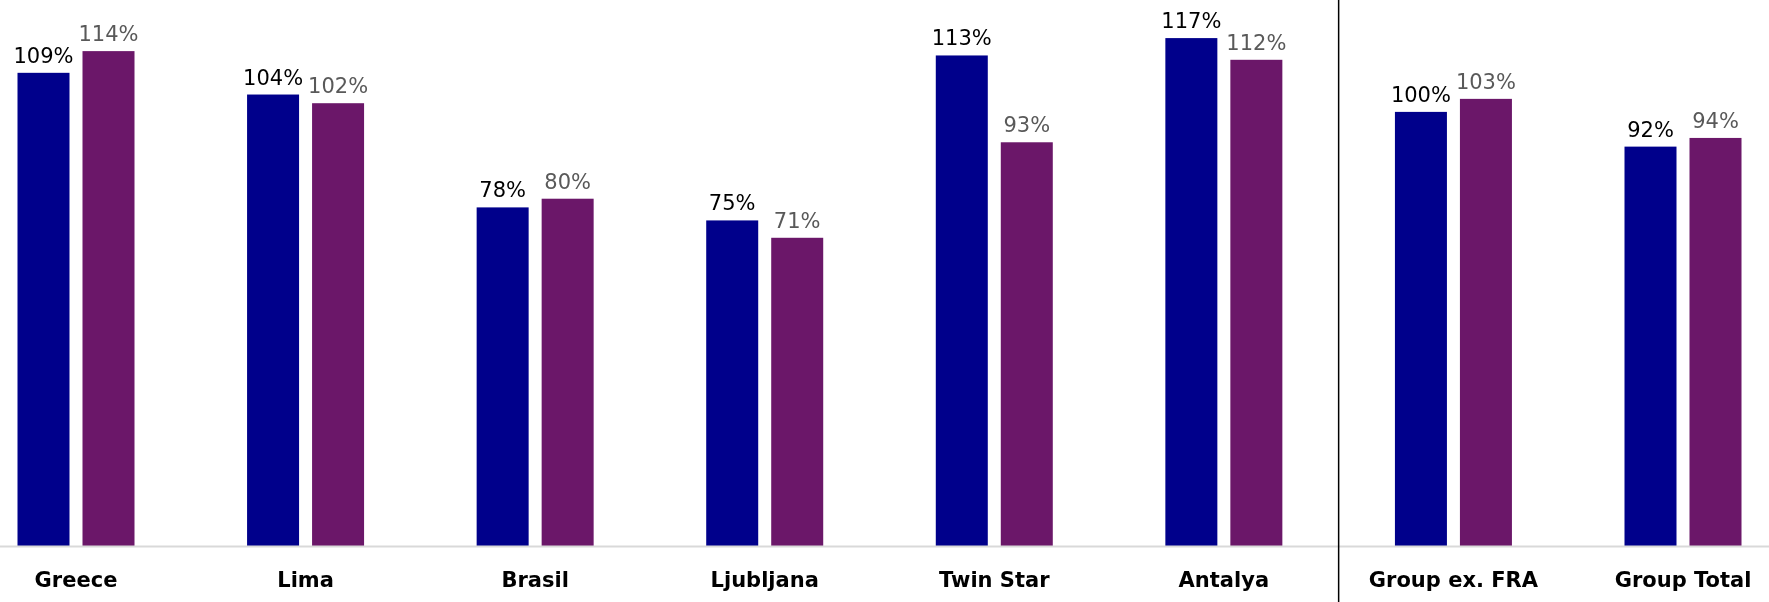 This screenshot has height=602, width=1769. I want to click on x-tick-label: Group ex. FRA, so click(1453, 580).